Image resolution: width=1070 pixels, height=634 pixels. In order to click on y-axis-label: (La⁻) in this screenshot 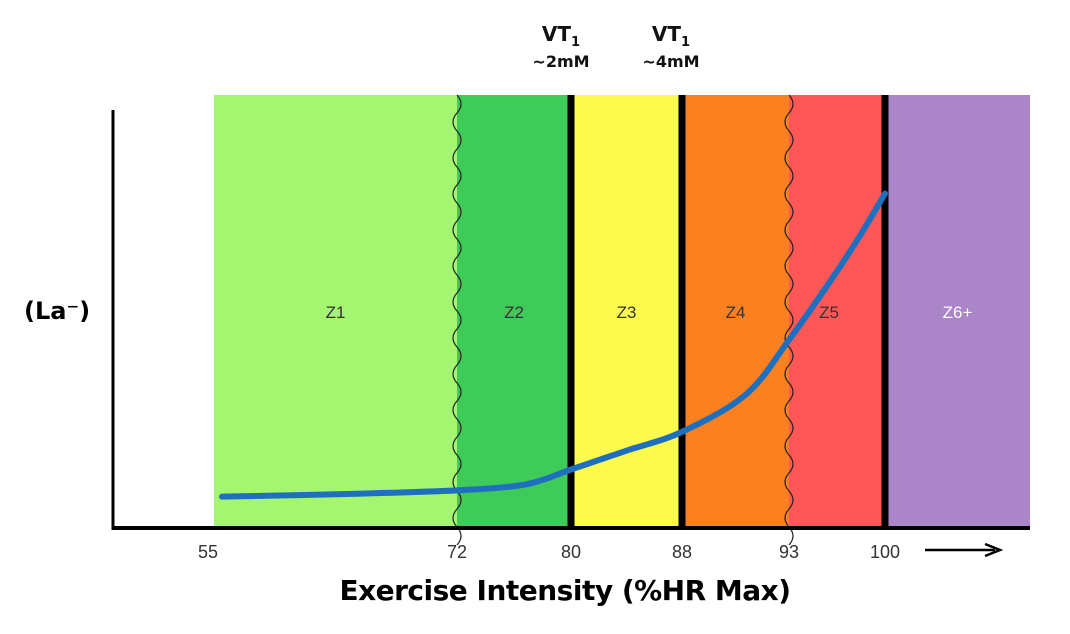, I will do `click(57, 311)`.